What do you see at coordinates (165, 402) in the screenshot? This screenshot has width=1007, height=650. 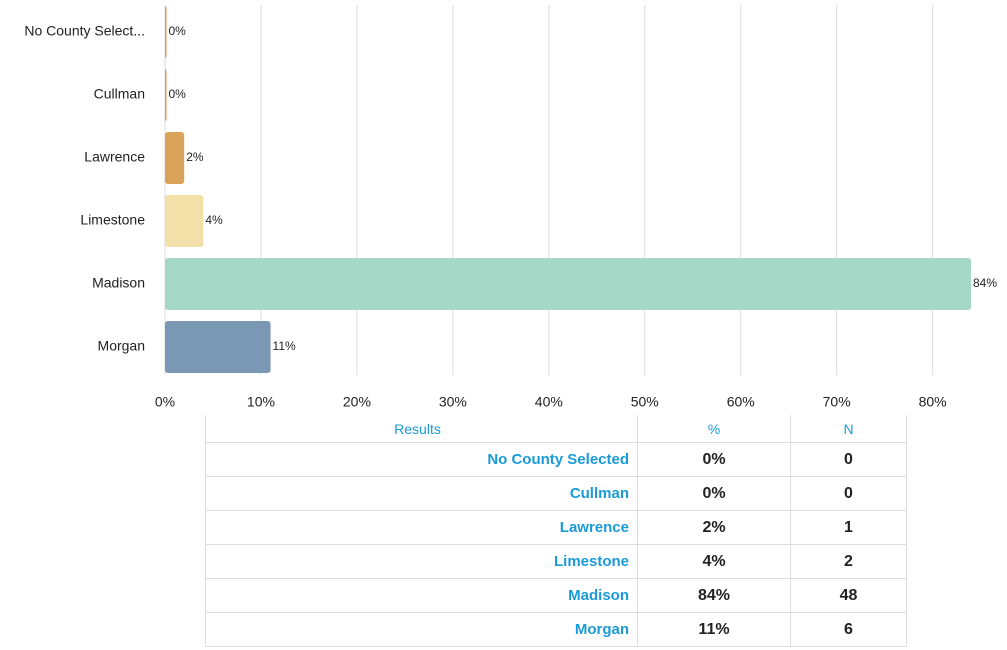 I see `x-tick-label: 0%` at bounding box center [165, 402].